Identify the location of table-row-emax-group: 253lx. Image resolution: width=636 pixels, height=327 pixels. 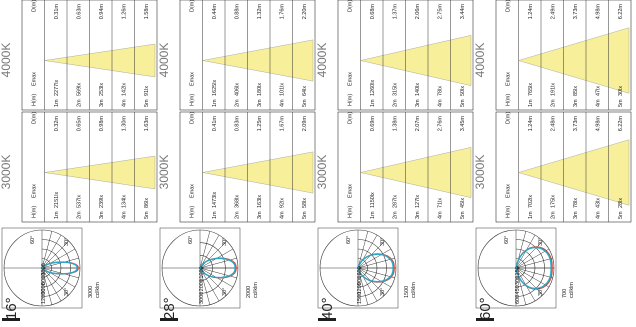
(102, 89).